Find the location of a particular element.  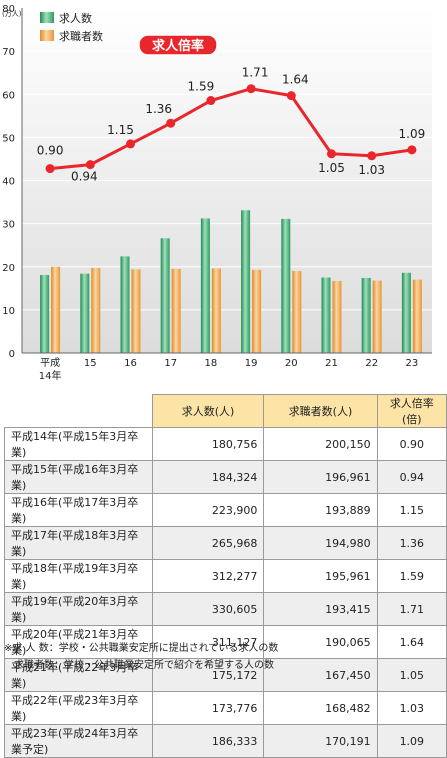

x-tick-label: 16 is located at coordinates (130, 363).